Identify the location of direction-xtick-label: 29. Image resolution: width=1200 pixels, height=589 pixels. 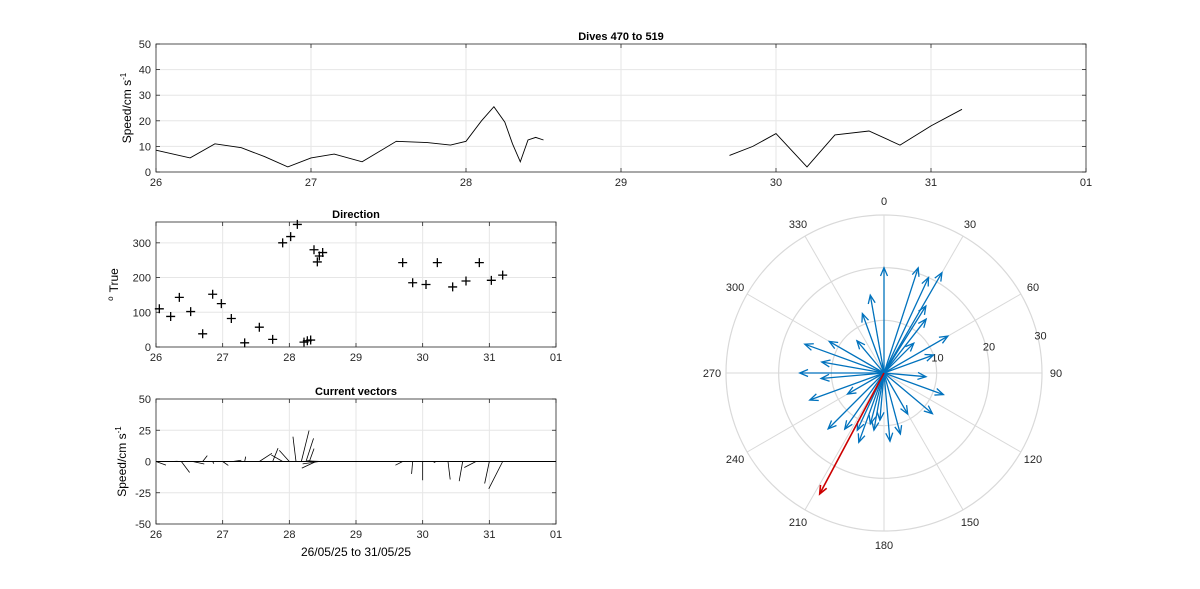
(356, 358).